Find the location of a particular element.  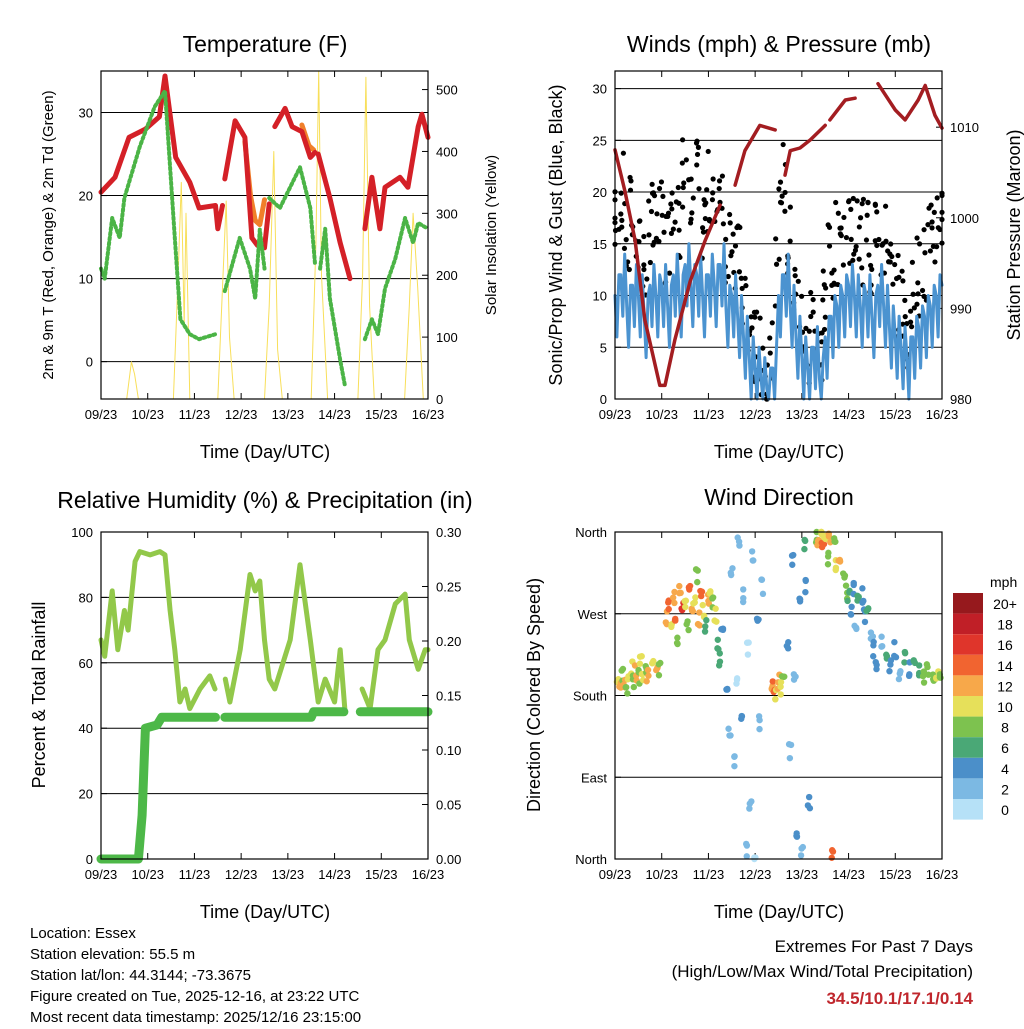

extremes-subtitle: (High/Low/Max Wind/Total Precipitation) is located at coordinates (822, 971).